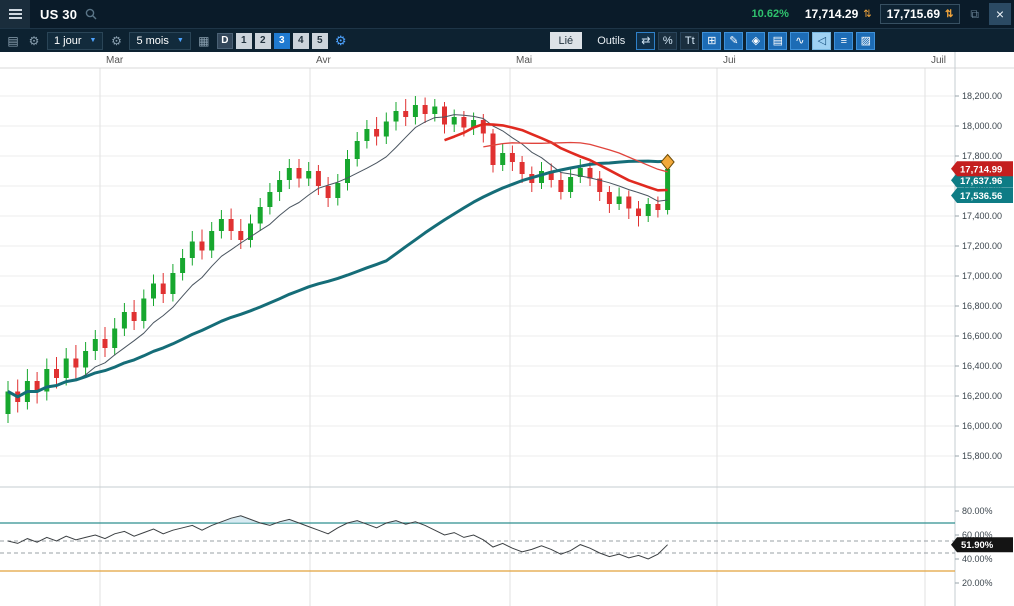  Describe the element at coordinates (982, 396) in the screenshot. I see `svg-text: 16,200.00` at that location.